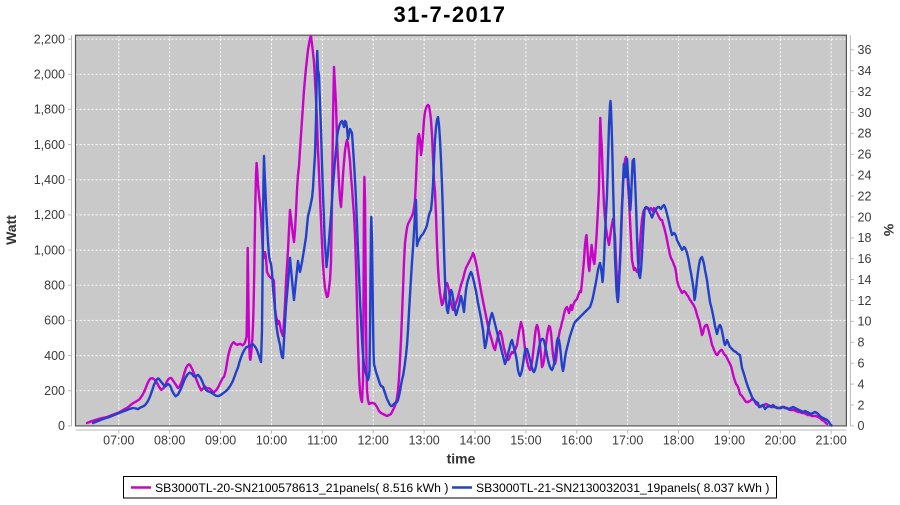 This screenshot has width=900, height=505. I want to click on svg-text: 15:00, so click(525, 441).